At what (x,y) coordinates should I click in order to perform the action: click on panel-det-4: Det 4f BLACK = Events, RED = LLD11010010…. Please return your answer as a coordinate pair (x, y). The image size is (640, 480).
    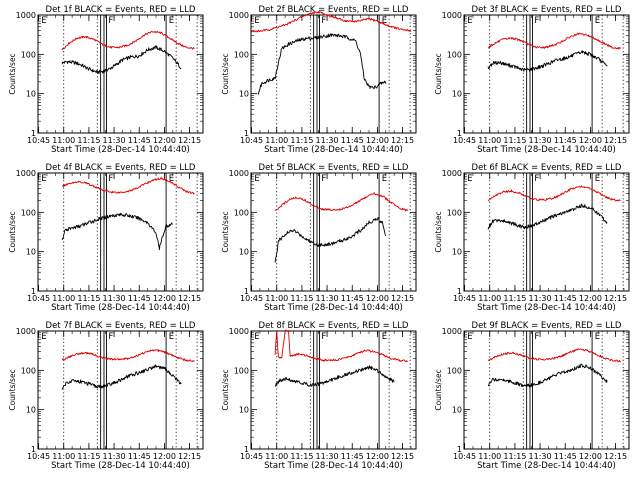
    Looking at the image, I should click on (106, 238).